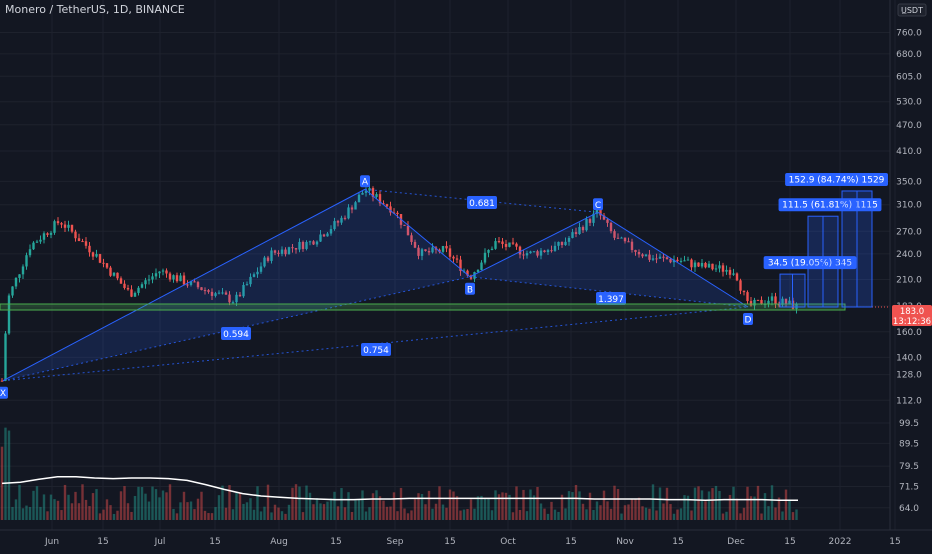 This screenshot has height=554, width=932. I want to click on price-tick: 605.0, so click(909, 77).